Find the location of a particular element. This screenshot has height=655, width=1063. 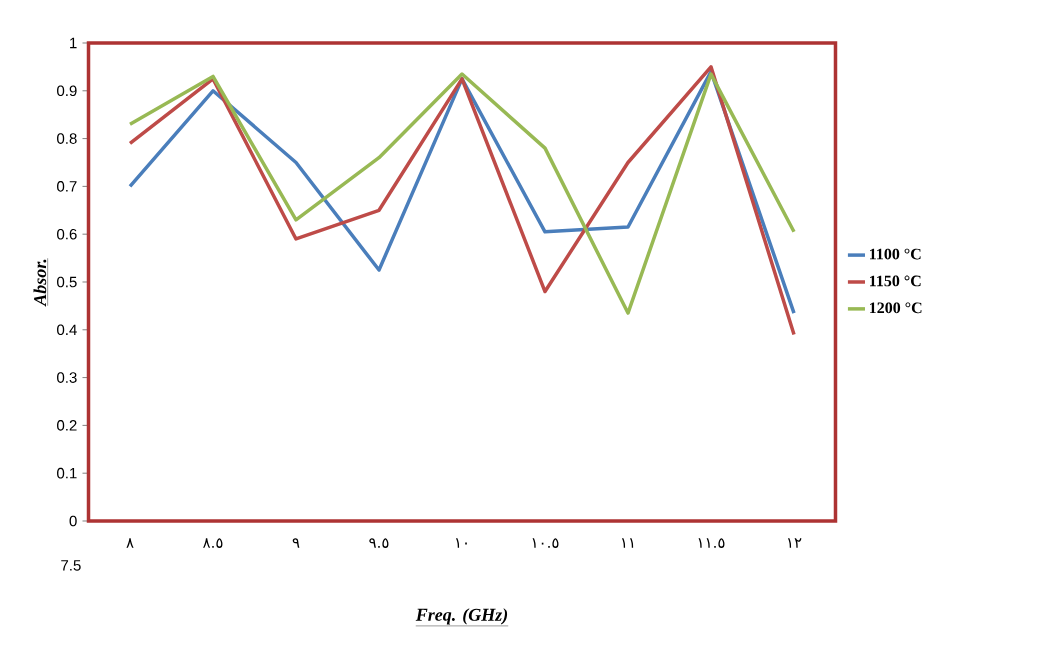

y-tick-label: 0.8 is located at coordinates (67, 138).